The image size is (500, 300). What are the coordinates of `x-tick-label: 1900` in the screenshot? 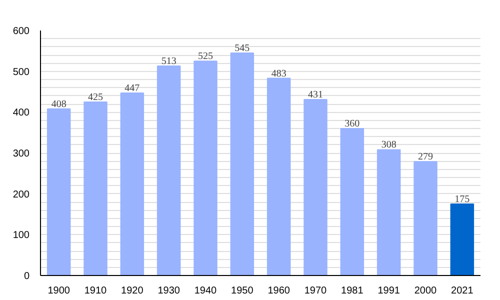 It's located at (59, 291).